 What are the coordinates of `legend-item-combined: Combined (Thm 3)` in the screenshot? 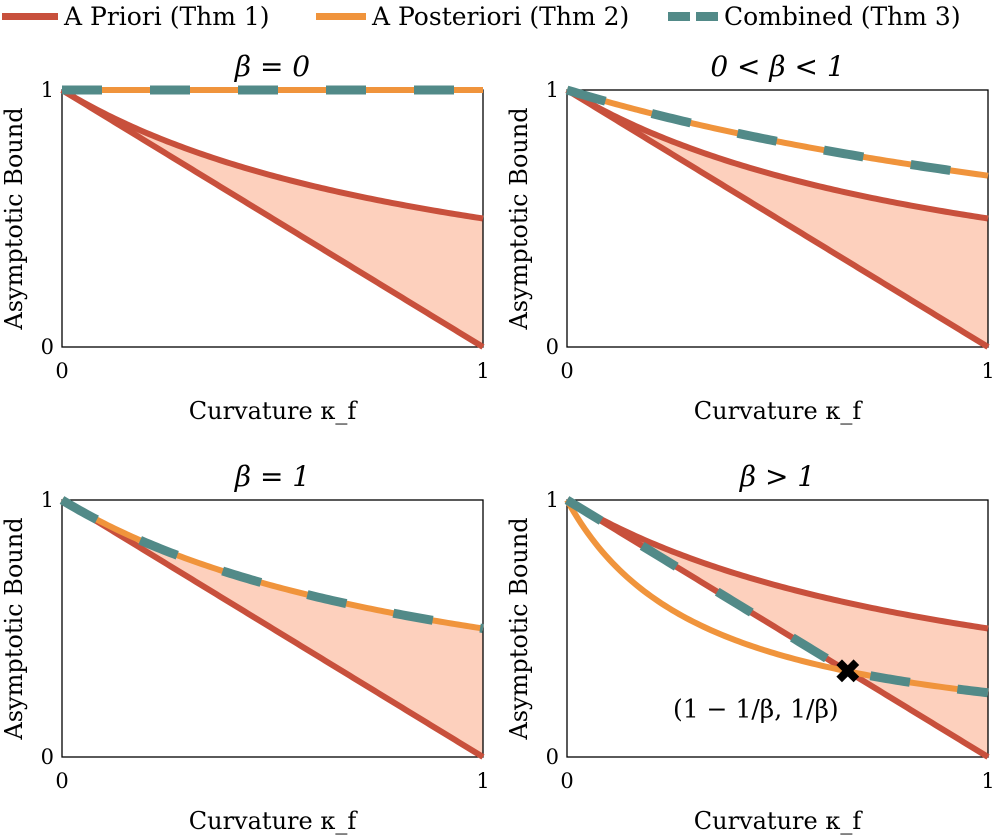 It's located at (814, 16).